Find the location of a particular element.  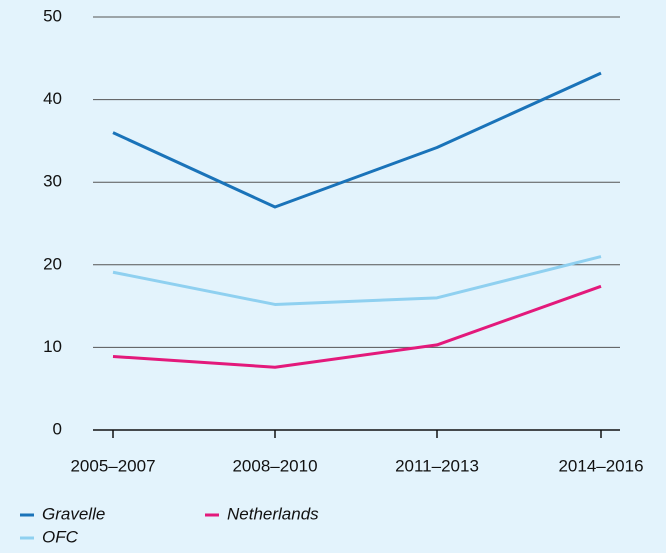

y-tick-label: 30 is located at coordinates (52, 181).